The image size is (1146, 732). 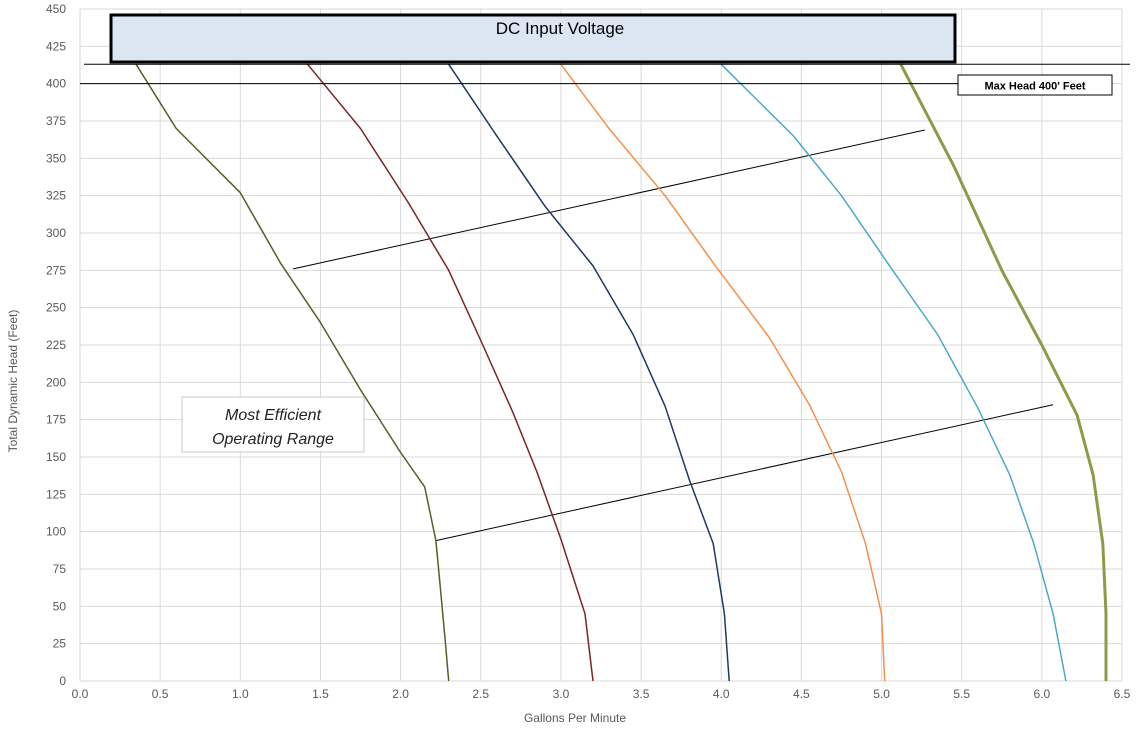 What do you see at coordinates (62, 681) in the screenshot?
I see `y-tick-label: 0` at bounding box center [62, 681].